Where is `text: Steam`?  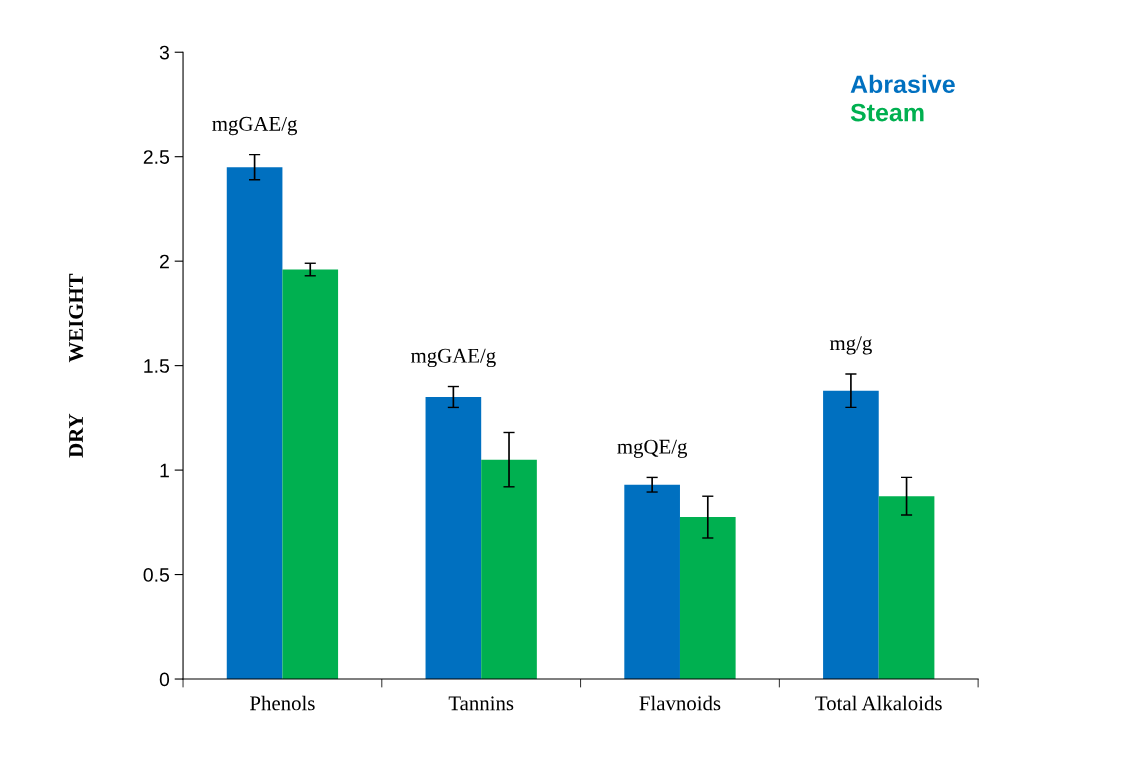
text: Steam is located at coordinates (887, 112).